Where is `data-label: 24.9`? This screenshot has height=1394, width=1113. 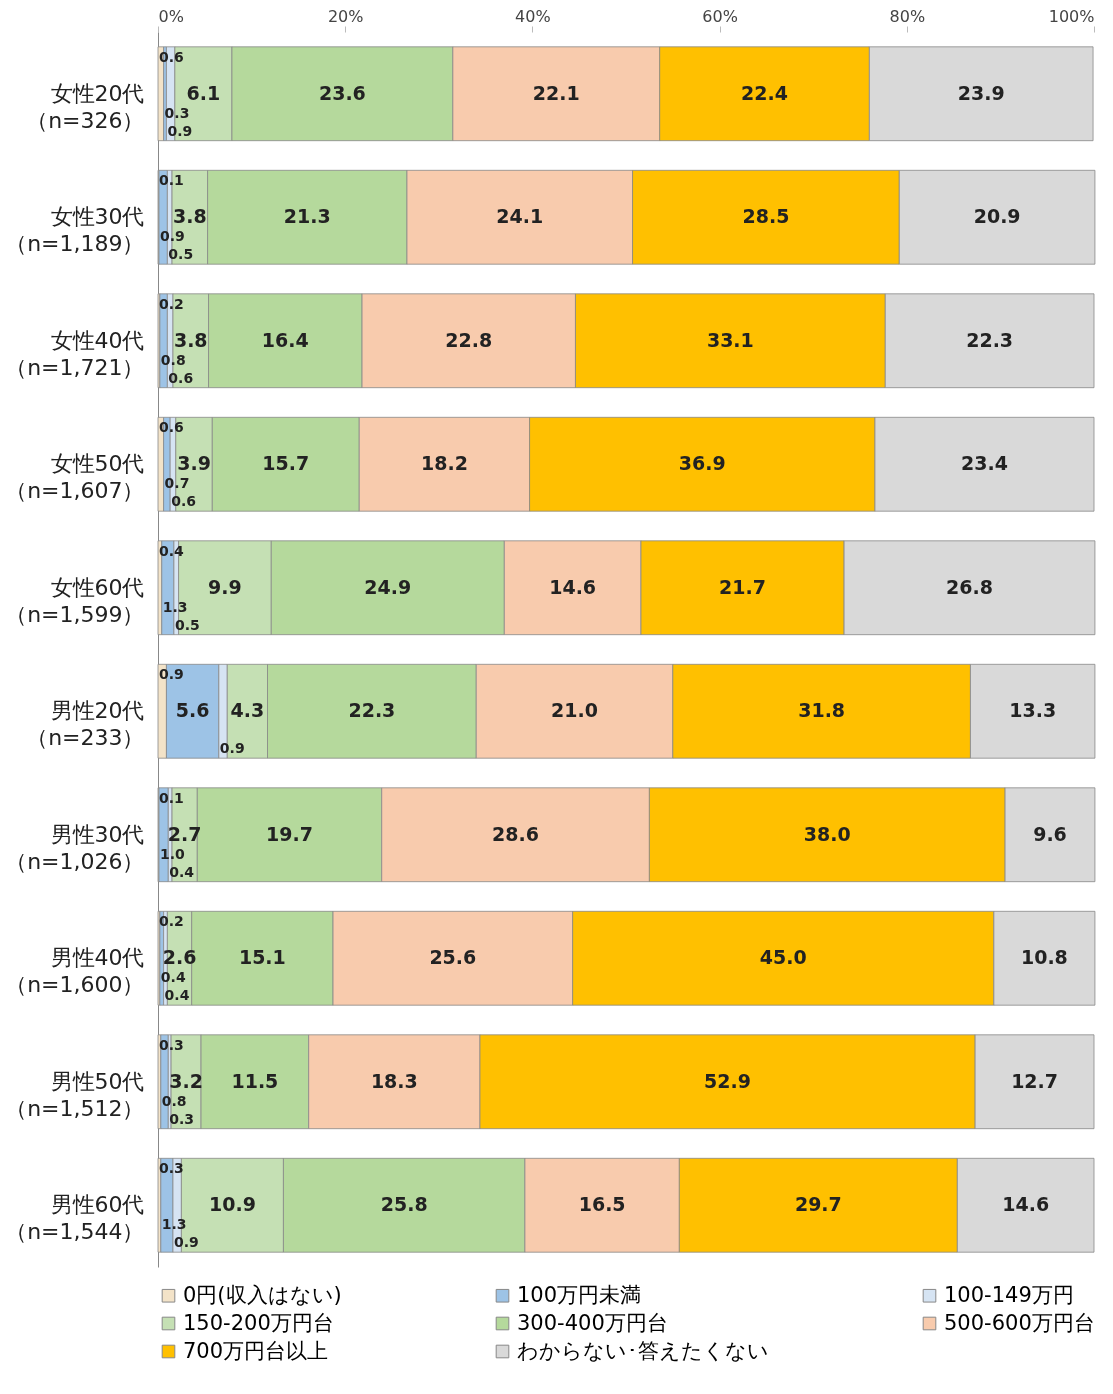 data-label: 24.9 is located at coordinates (388, 586).